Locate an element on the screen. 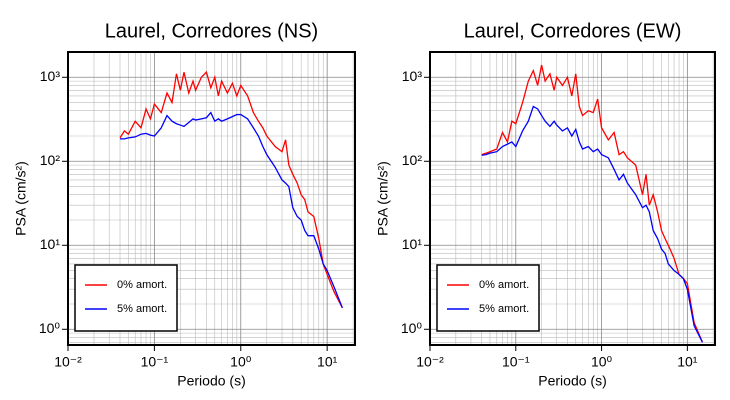 This screenshot has width=730, height=400. chart-title: Laurel, Corredores (NS) is located at coordinates (211, 31).